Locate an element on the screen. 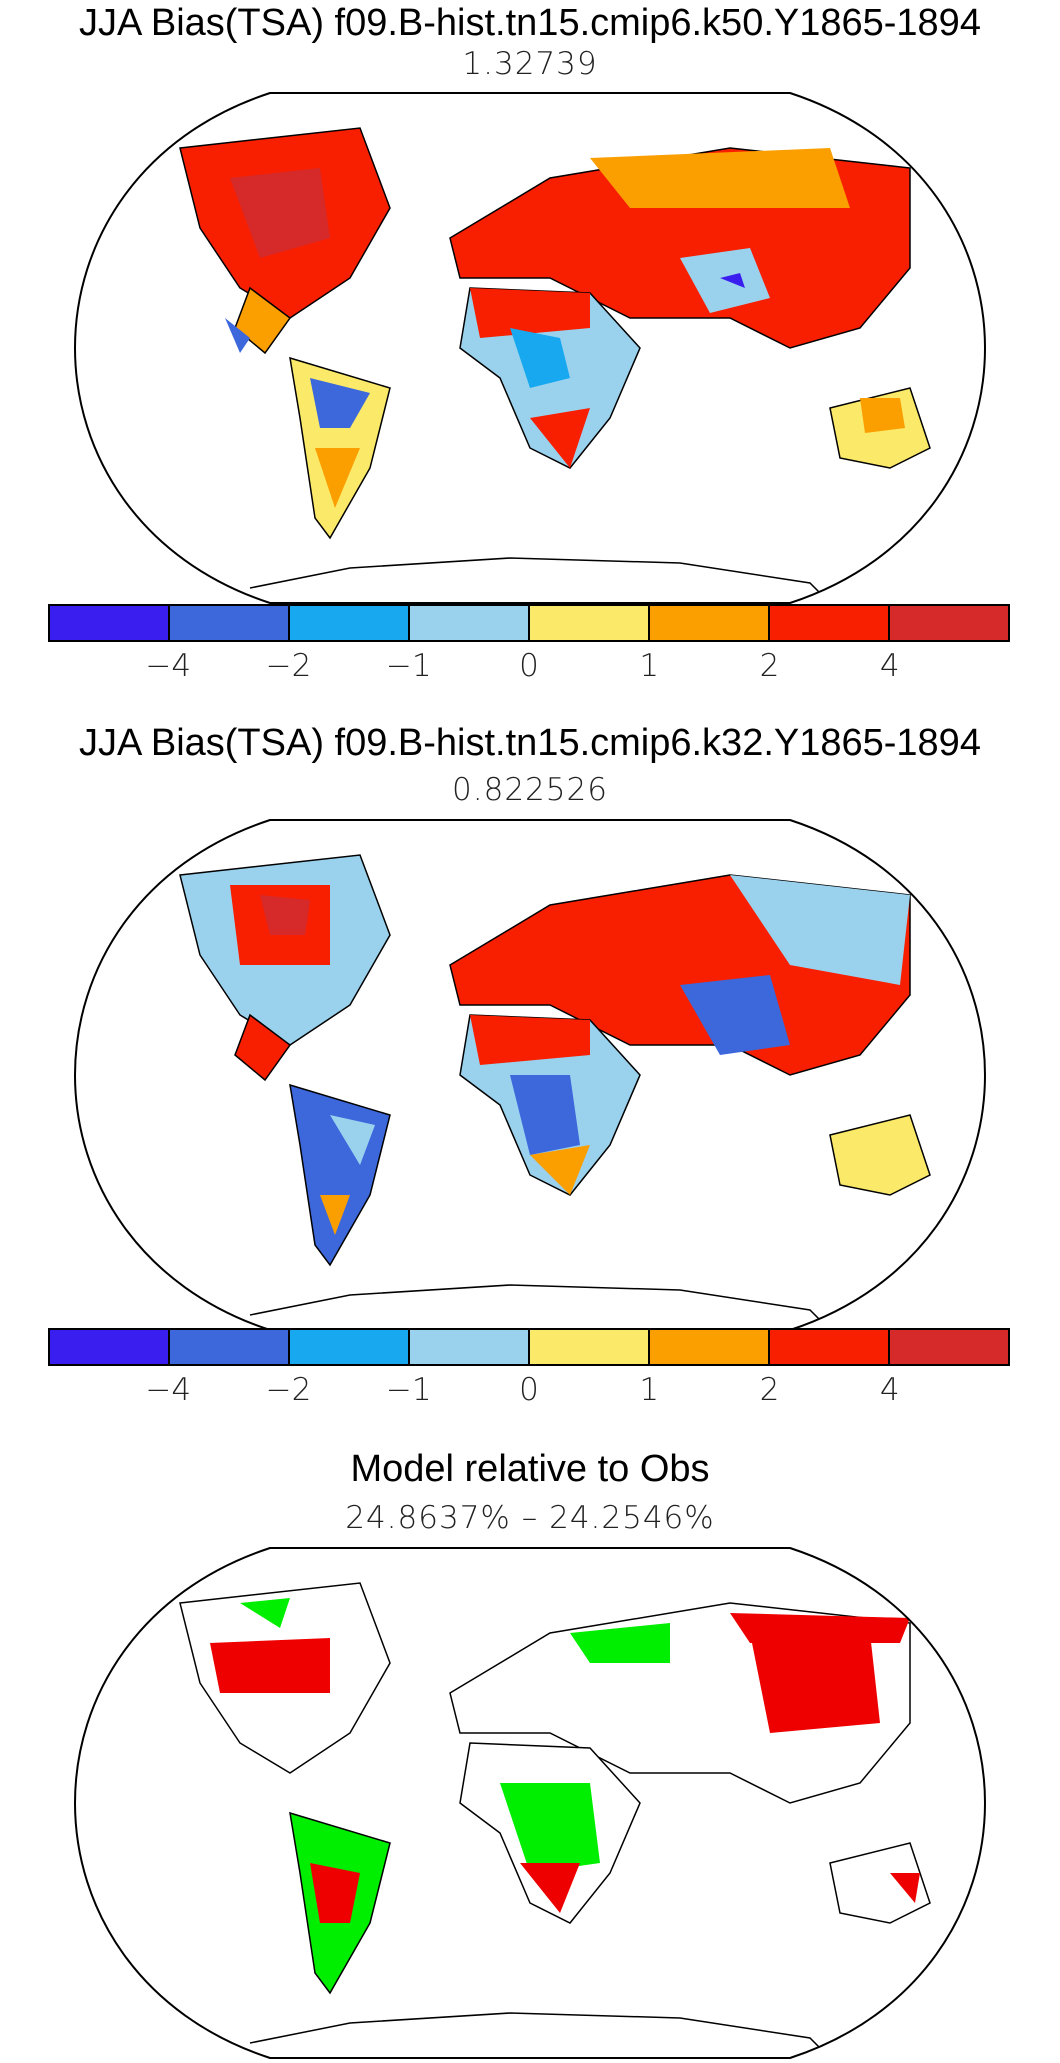  panel-3-percentages: 24.8637% – 24.2546% is located at coordinates (530, 1518).